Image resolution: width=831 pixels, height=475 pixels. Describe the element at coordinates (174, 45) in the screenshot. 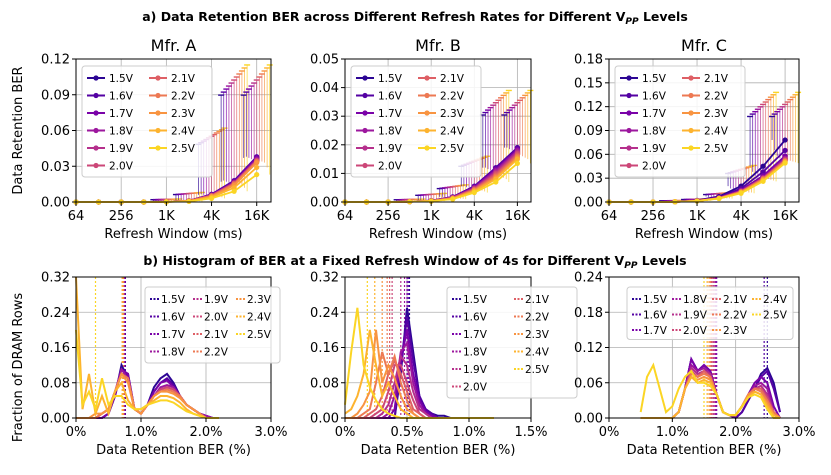

I see `panel-title: Mfr. A` at that location.